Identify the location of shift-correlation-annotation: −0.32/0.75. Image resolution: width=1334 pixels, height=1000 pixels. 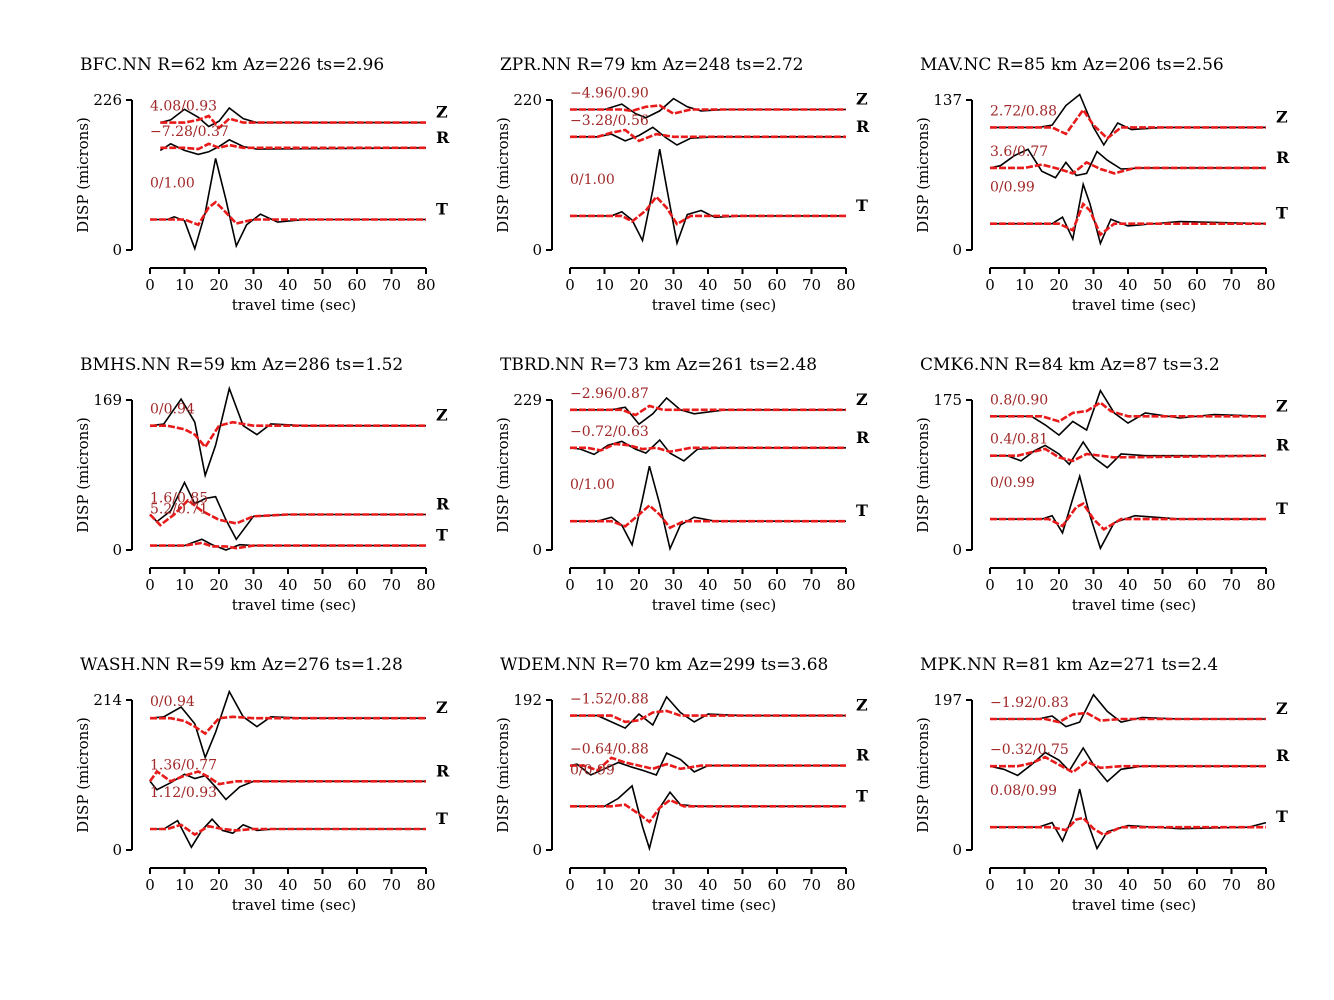
(1029, 750).